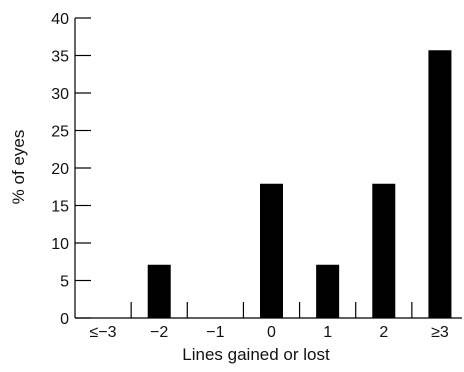 Image resolution: width=464 pixels, height=372 pixels. Describe the element at coordinates (383, 332) in the screenshot. I see `x-tick-label-5: 2` at that location.